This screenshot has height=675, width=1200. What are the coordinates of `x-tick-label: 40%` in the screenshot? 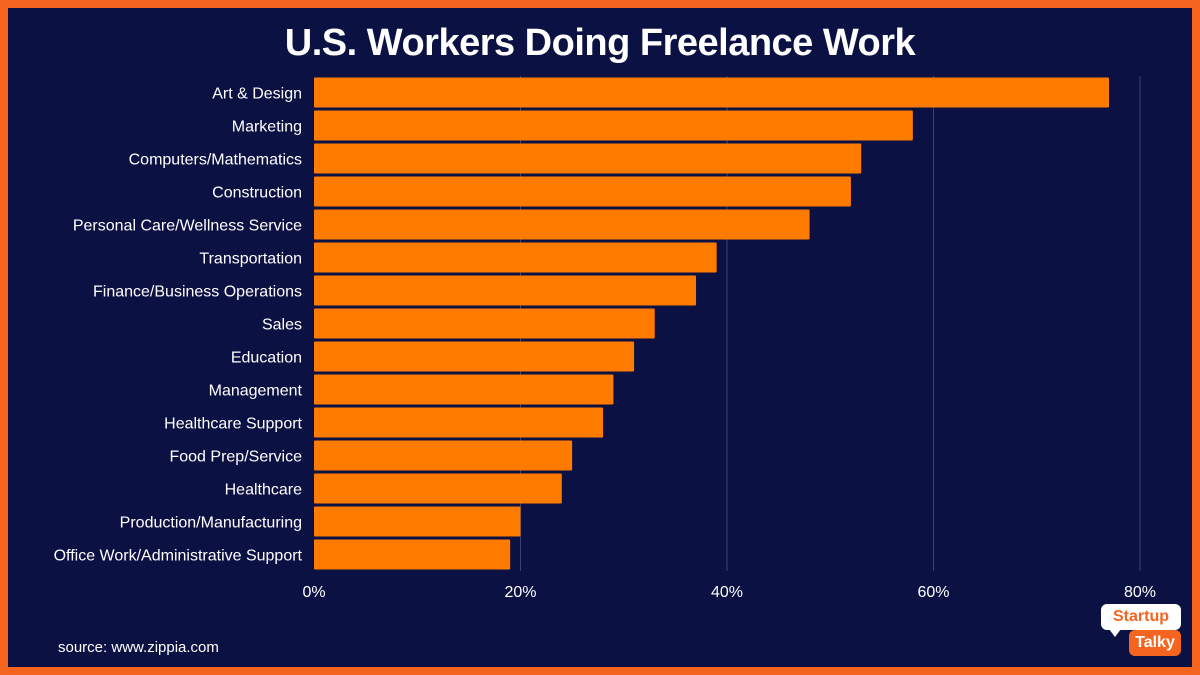 It's located at (727, 592).